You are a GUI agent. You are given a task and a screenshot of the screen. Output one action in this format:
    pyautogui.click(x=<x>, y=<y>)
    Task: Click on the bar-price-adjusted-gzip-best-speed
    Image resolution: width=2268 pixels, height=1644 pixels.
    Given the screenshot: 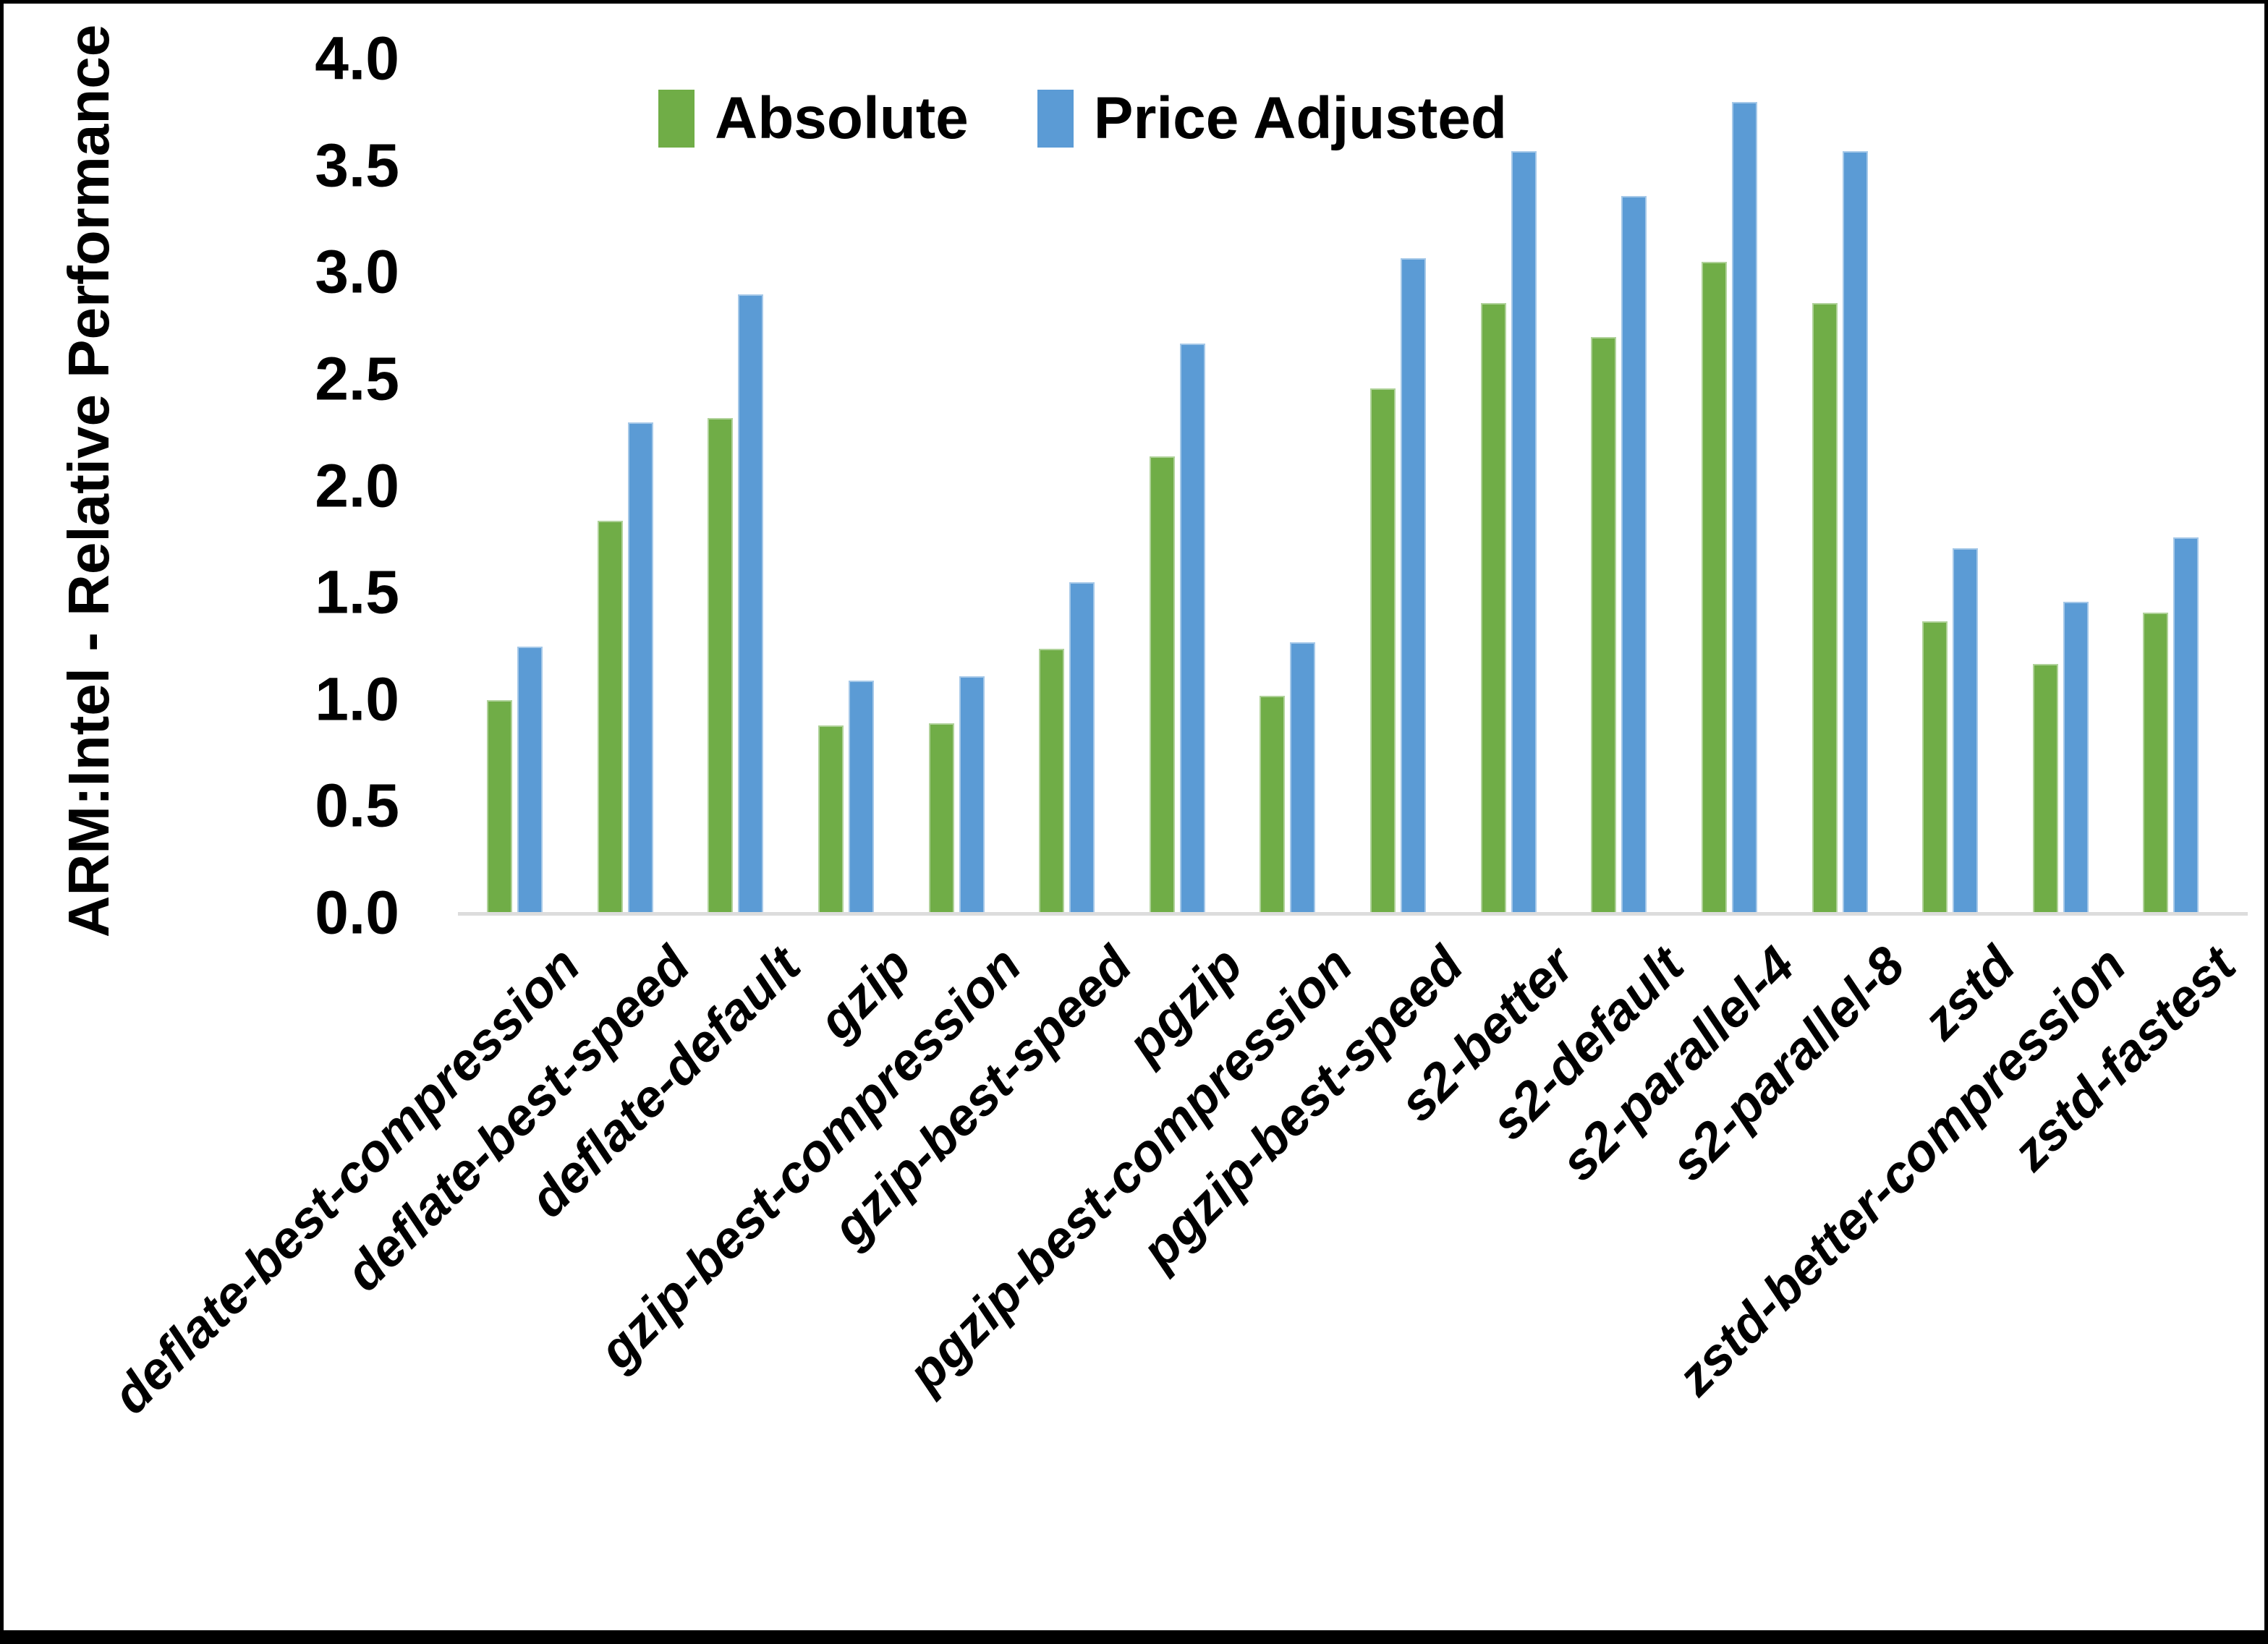 What is the action you would take?
    pyautogui.click(x=1082, y=747)
    